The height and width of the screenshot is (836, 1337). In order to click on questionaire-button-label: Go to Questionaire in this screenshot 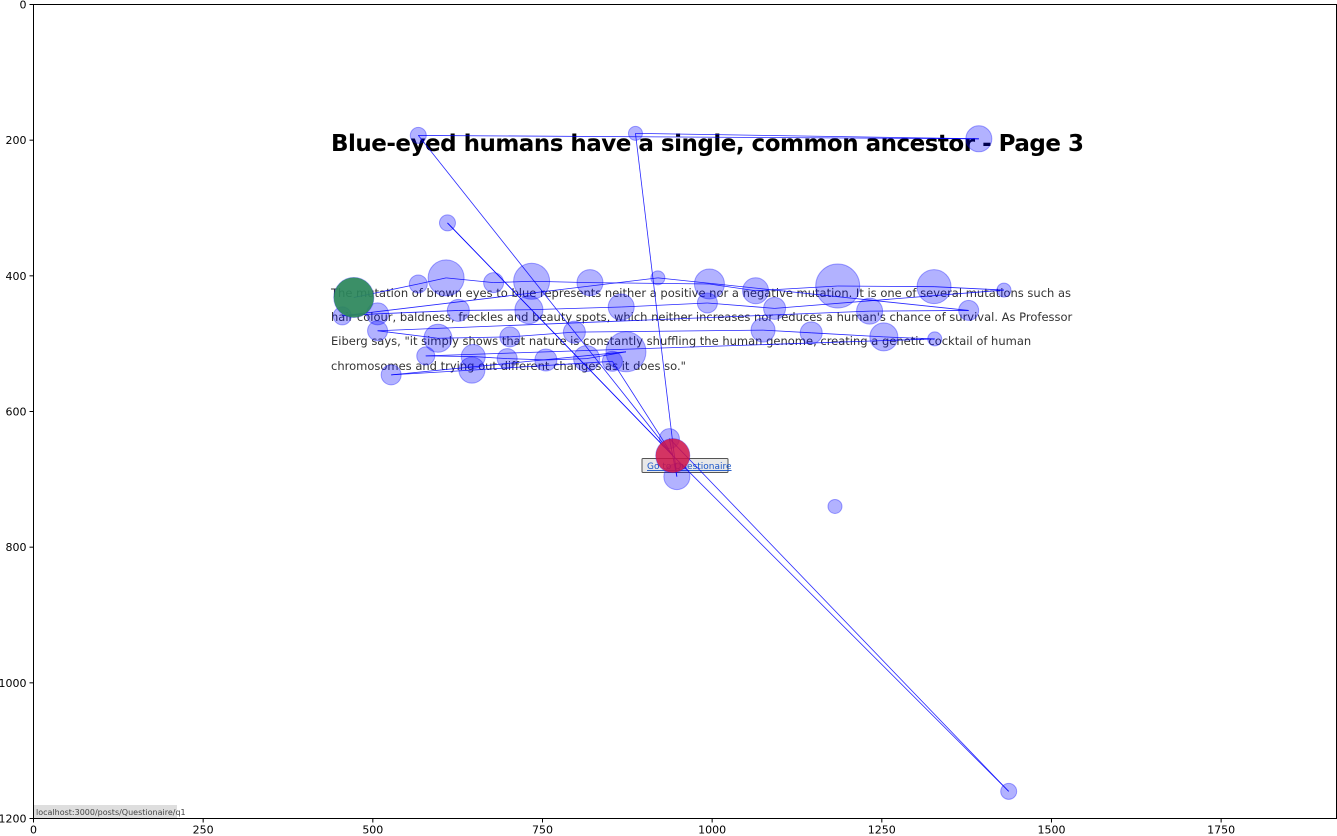, I will do `click(689, 467)`.